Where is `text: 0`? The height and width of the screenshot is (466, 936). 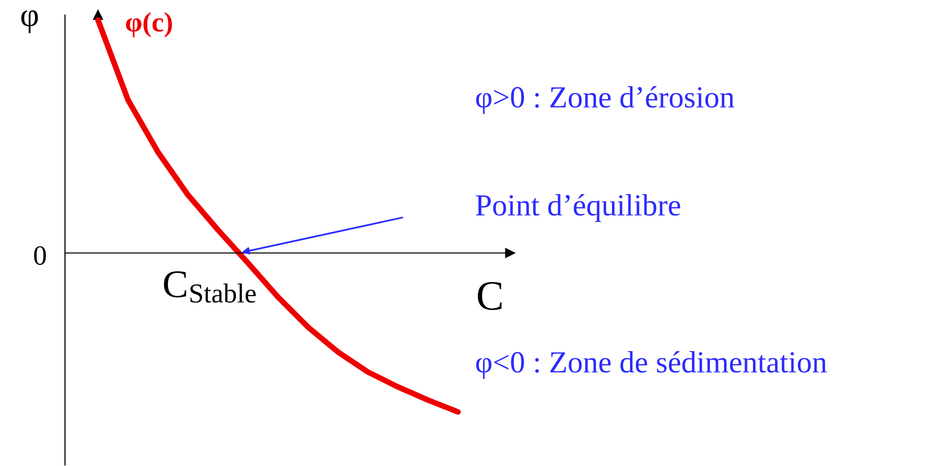
text: 0 is located at coordinates (40, 255).